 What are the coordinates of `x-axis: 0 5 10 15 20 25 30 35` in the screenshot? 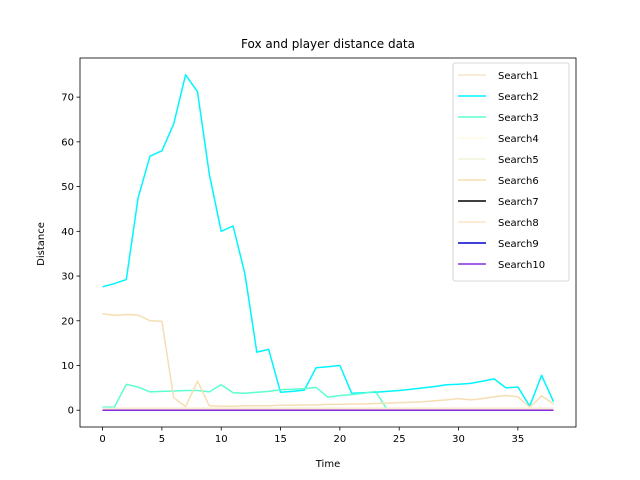 It's located at (311, 436).